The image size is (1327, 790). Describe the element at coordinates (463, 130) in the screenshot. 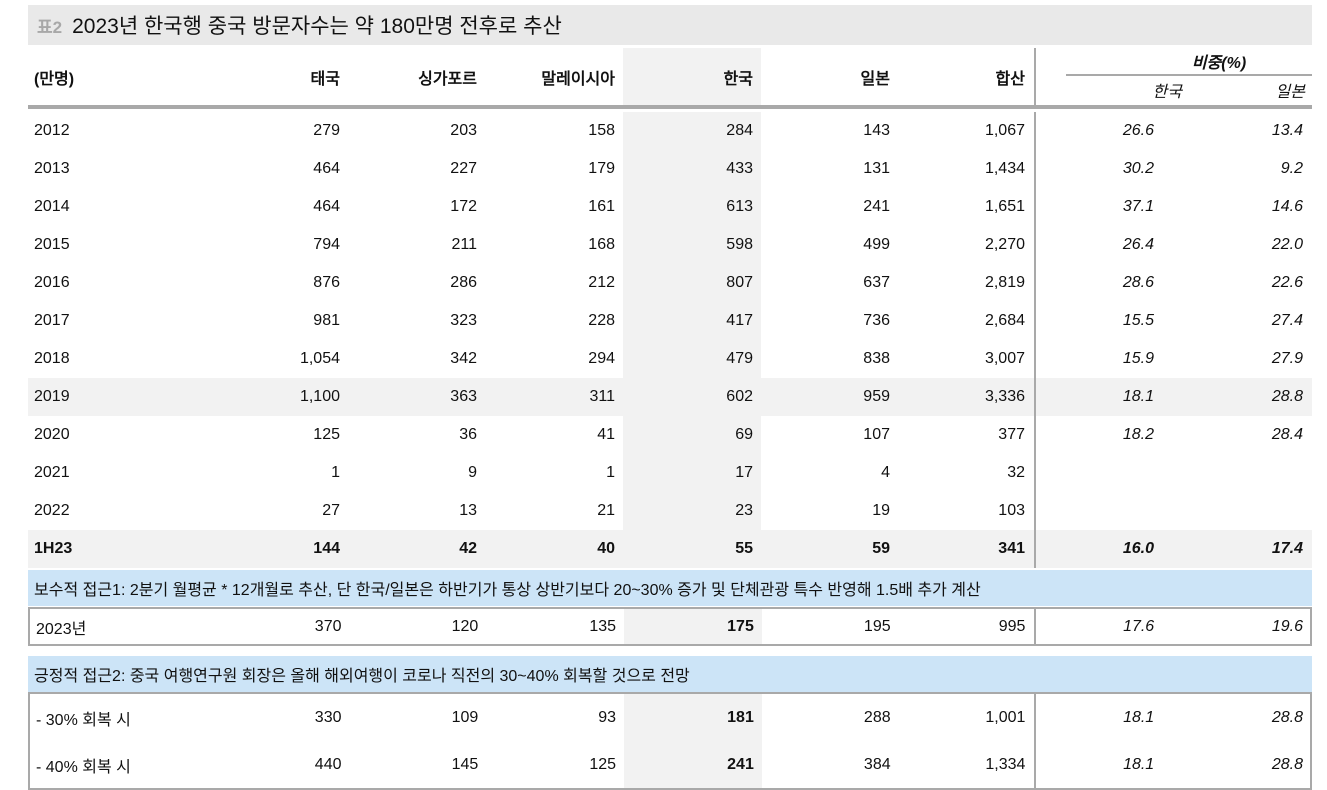

I see `table-cell: 203` at that location.